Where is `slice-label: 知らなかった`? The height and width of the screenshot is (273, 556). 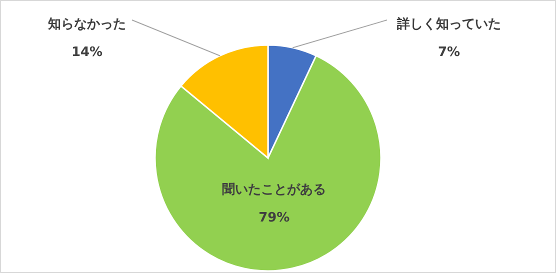 slice-label: 知らなかった is located at coordinates (86, 24).